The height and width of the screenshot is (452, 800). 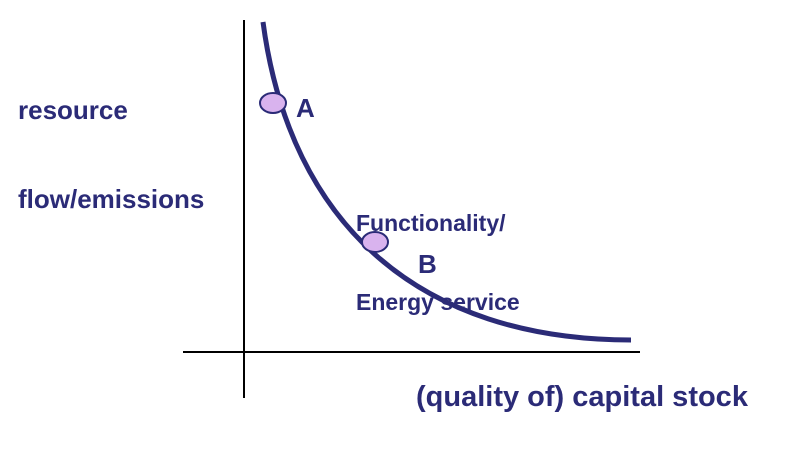 I want to click on y-axis-label: resource flow/emissions, so click(x=111, y=140).